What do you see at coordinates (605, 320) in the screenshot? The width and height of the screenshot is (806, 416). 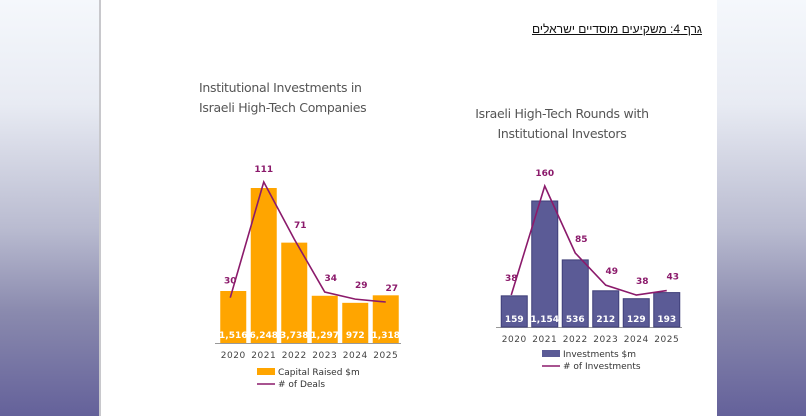 I see `bar-value-label-2023: 212` at bounding box center [605, 320].